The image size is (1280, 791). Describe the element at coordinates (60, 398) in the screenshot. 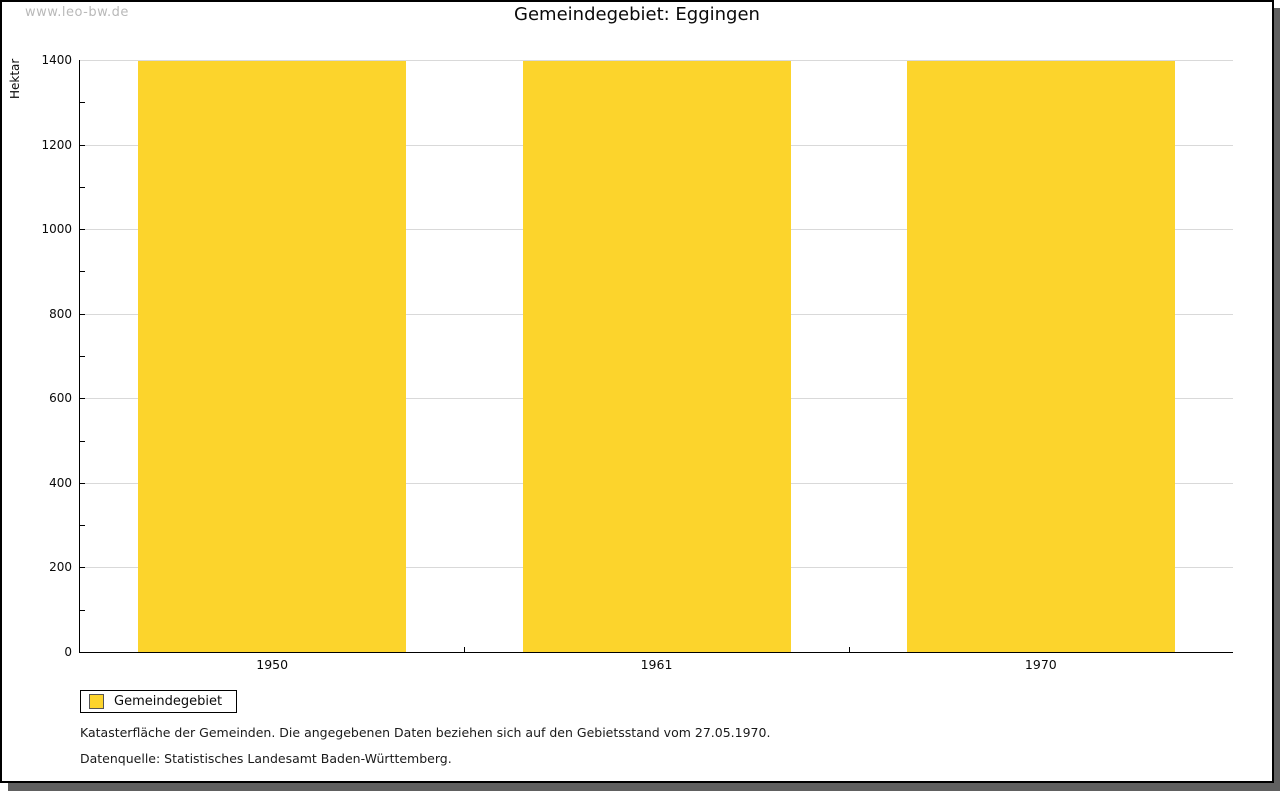

I see `y-tick-label-600: 600` at that location.